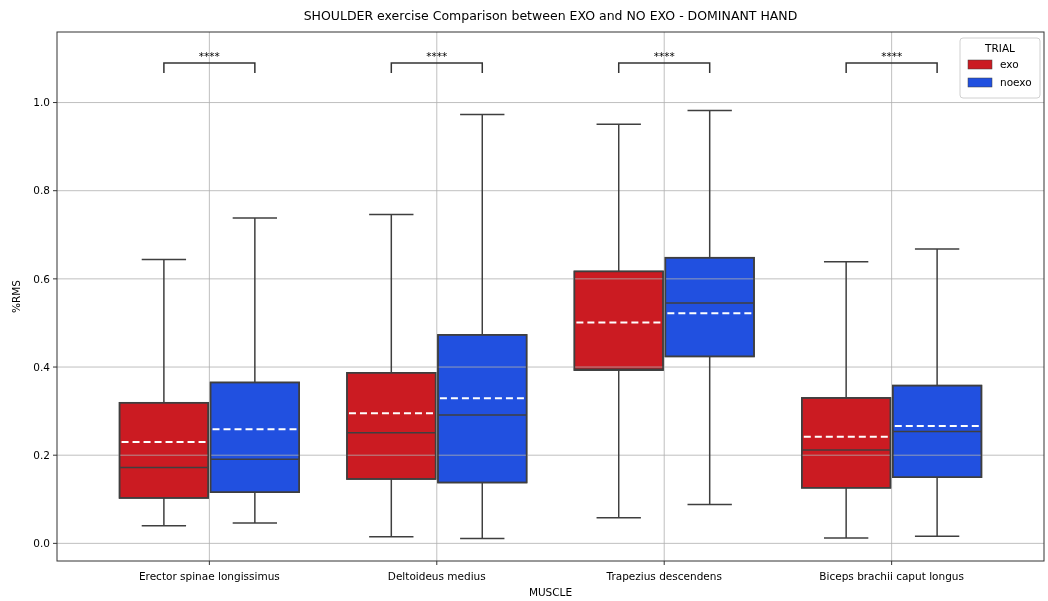 This screenshot has width=1048, height=601. Describe the element at coordinates (663, 576) in the screenshot. I see `x-tick-label: Trapezius descendens` at that location.